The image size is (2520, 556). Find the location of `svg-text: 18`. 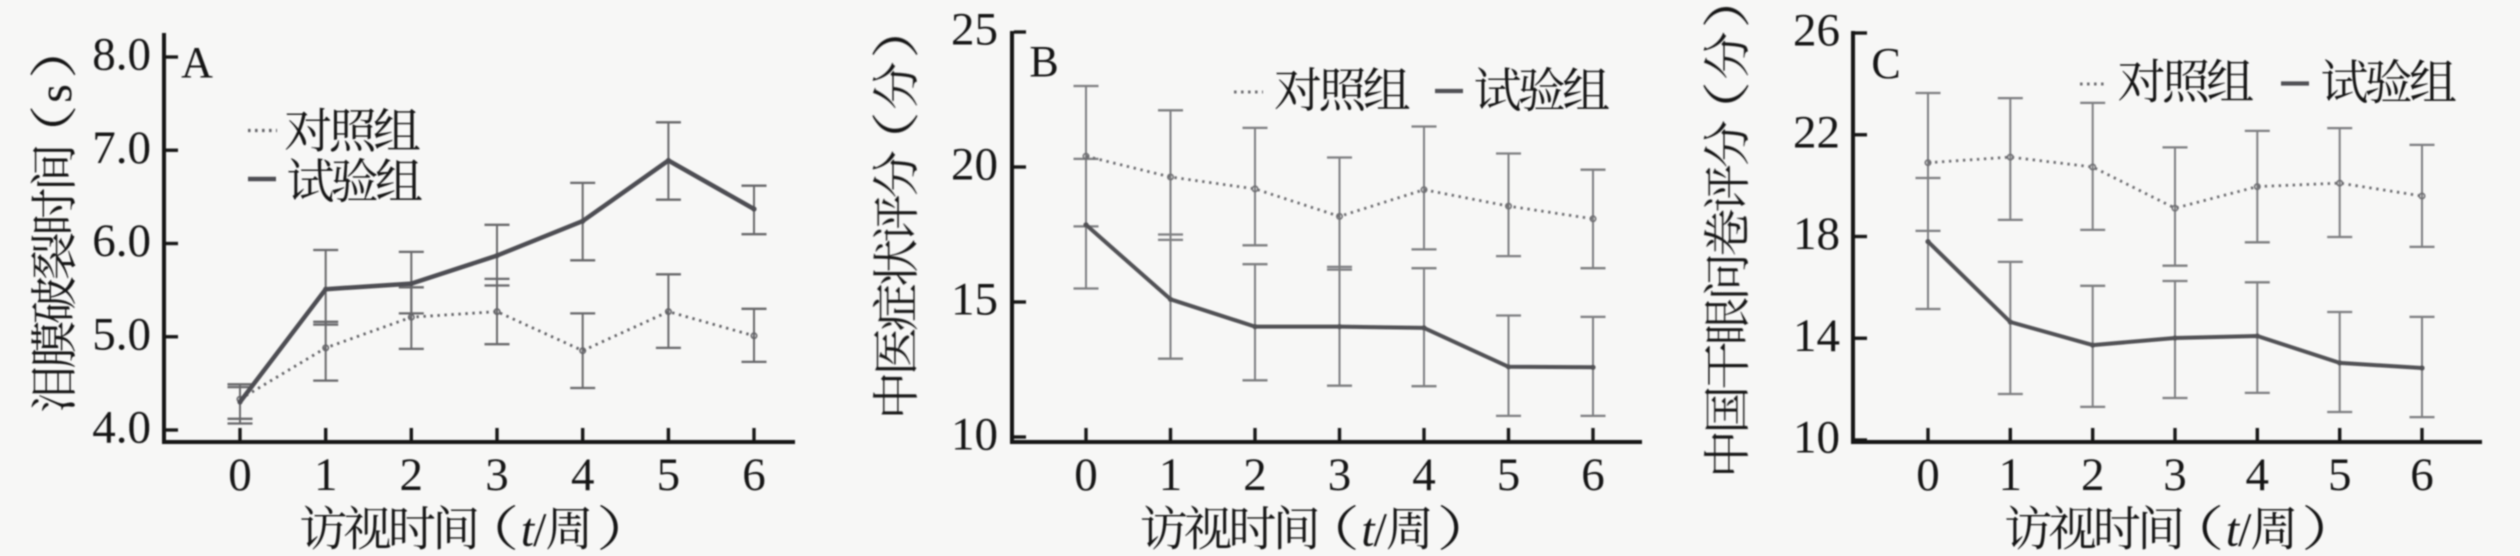

svg-text: 18 is located at coordinates (1816, 234).